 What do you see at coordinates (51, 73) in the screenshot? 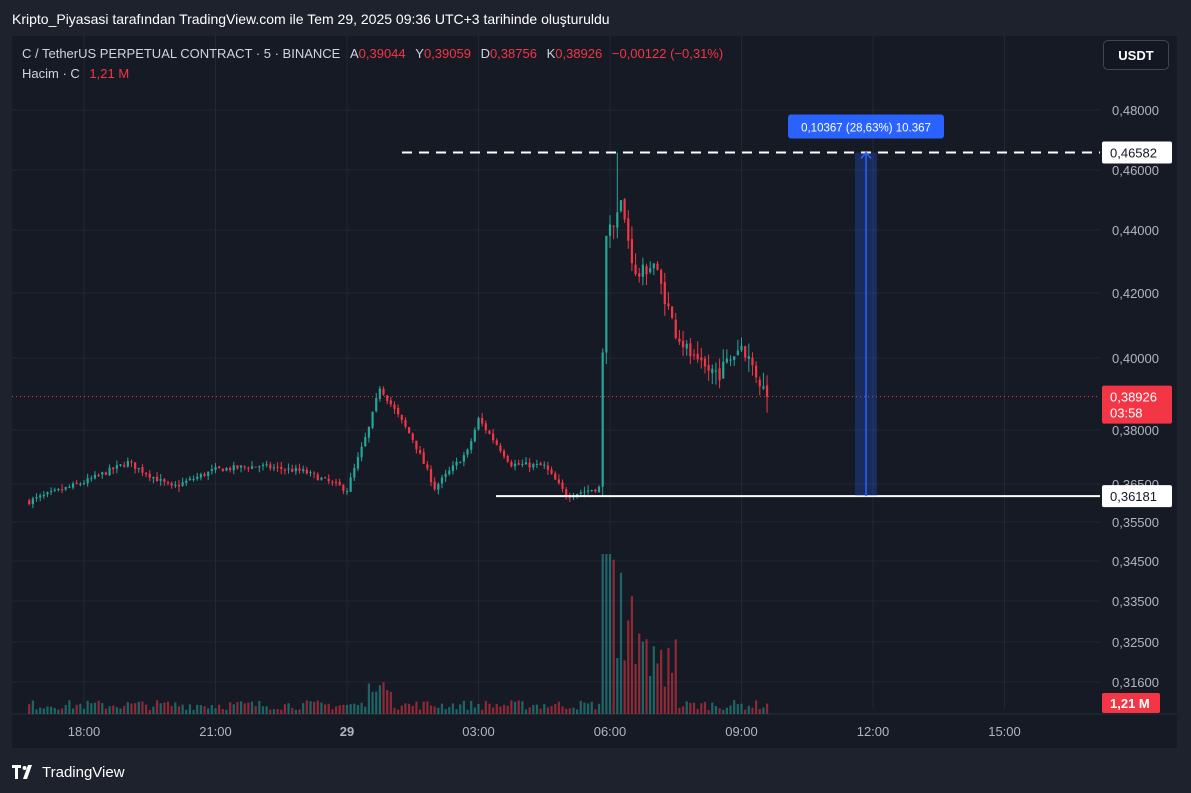
I see `volume-label: Hacim · C` at bounding box center [51, 73].